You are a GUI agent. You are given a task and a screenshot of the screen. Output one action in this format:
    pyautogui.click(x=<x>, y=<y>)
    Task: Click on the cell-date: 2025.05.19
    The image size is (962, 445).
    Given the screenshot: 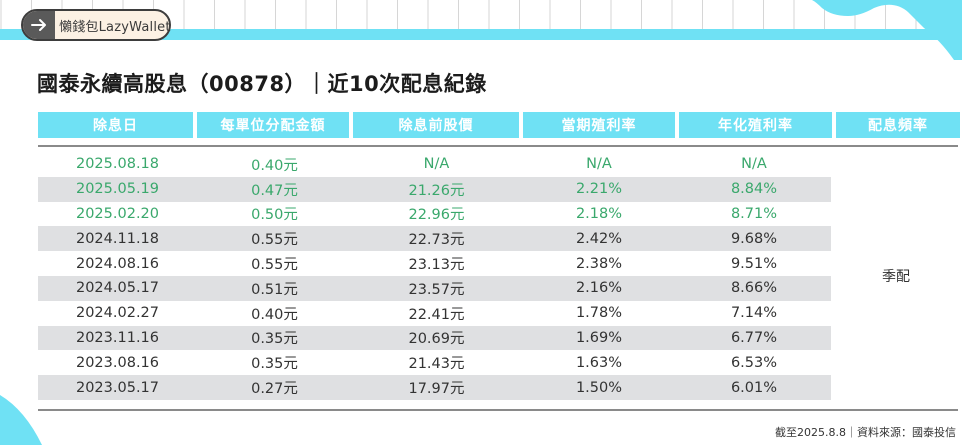 What is the action you would take?
    pyautogui.click(x=117, y=189)
    